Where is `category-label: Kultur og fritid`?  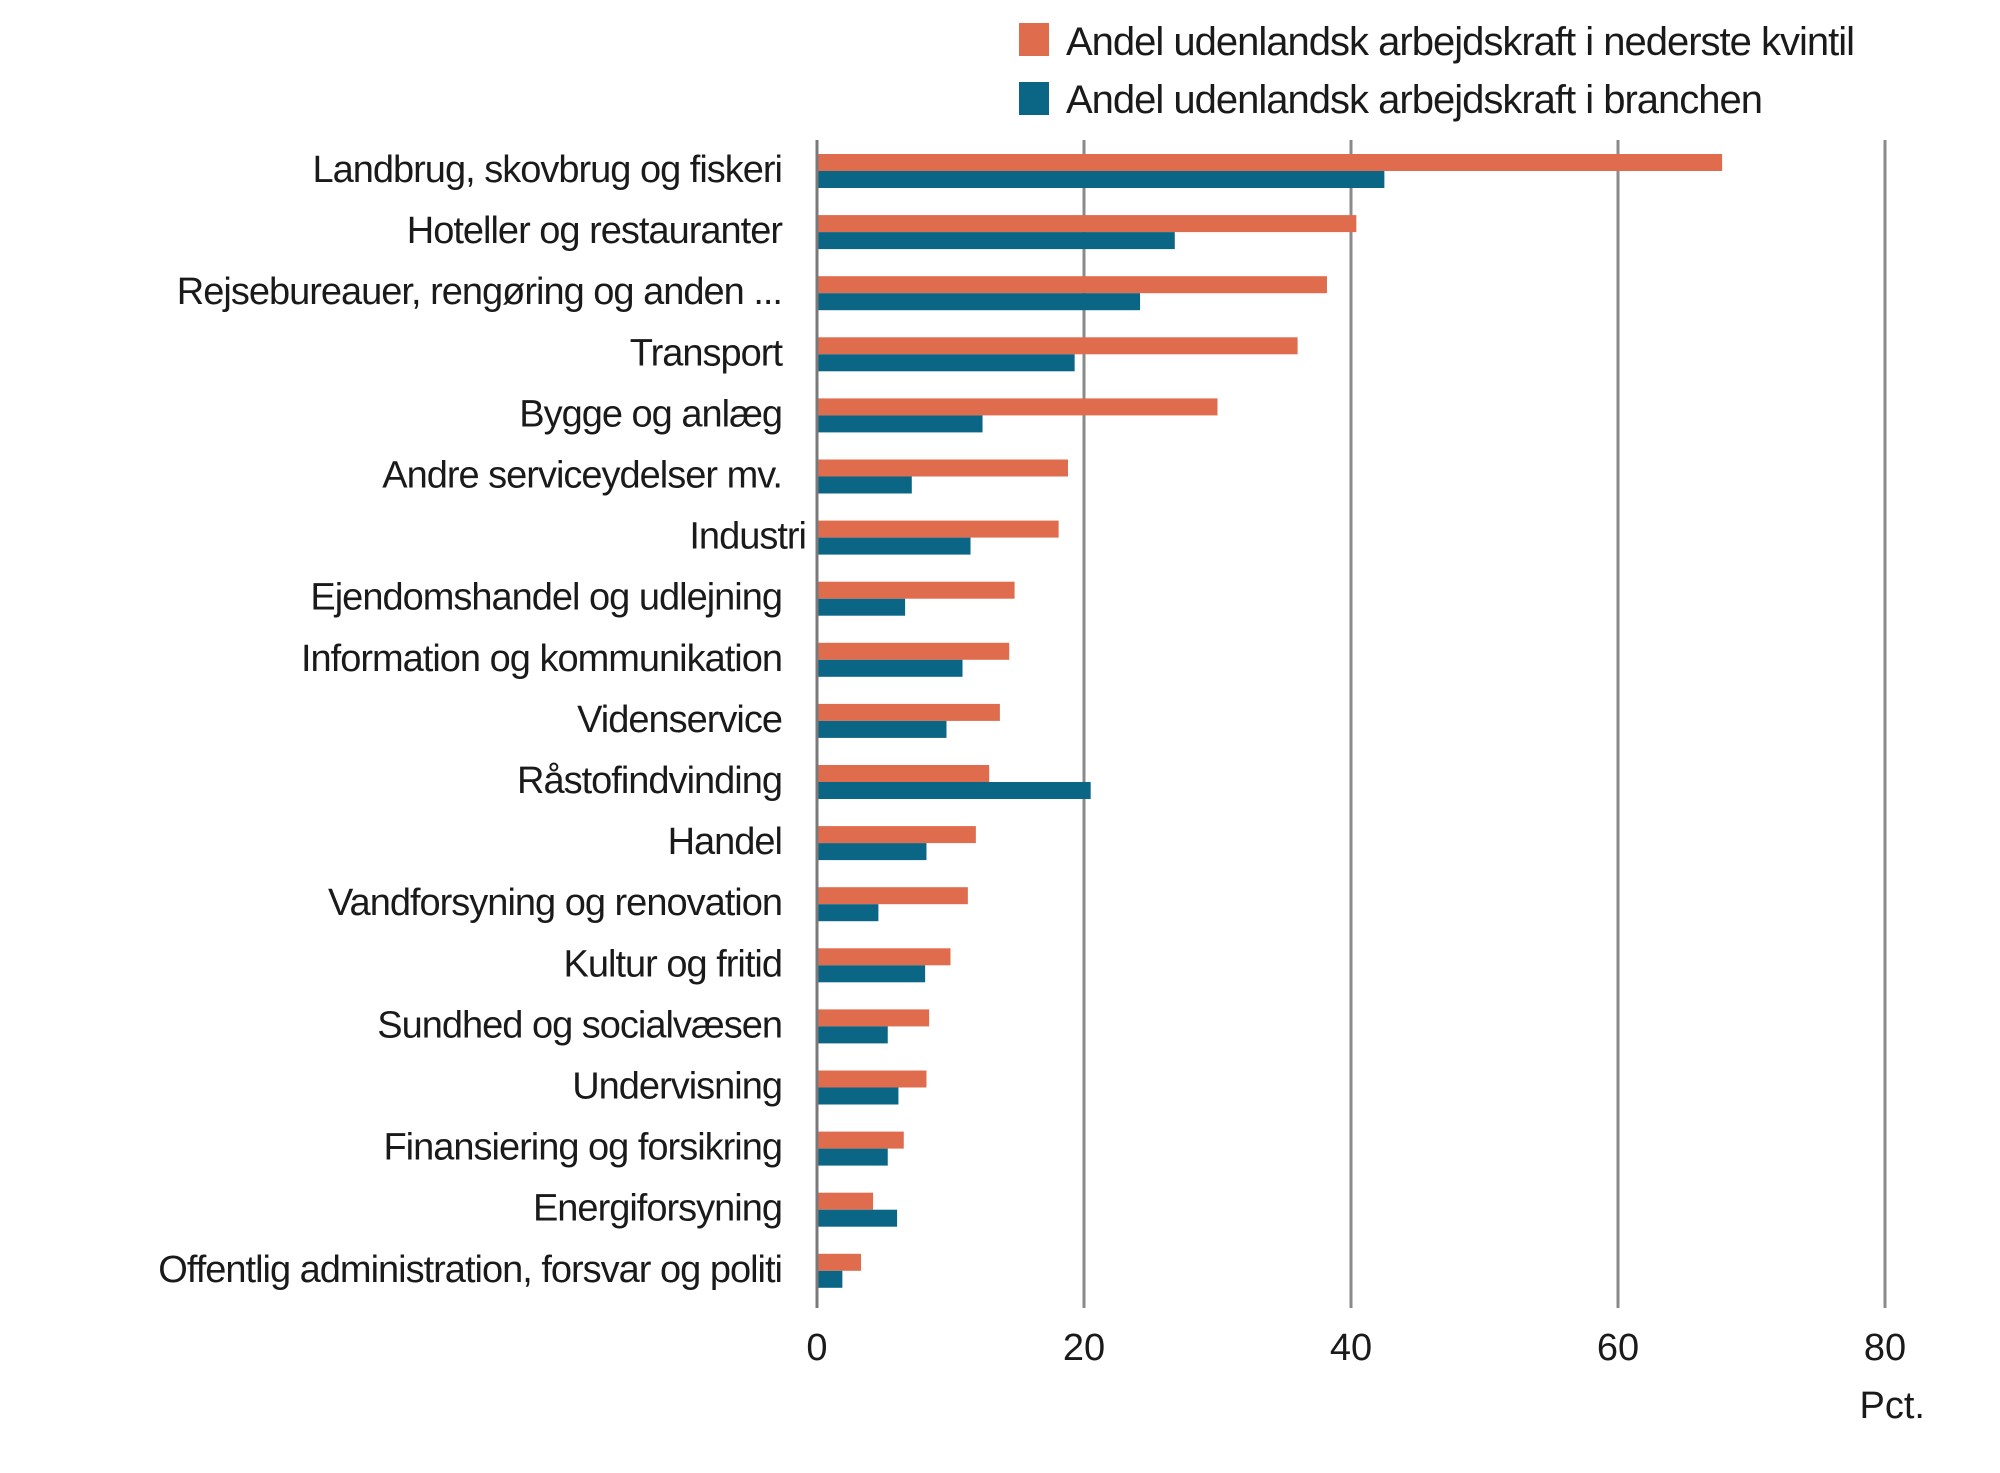
category-label: Kultur og fritid is located at coordinates (673, 964).